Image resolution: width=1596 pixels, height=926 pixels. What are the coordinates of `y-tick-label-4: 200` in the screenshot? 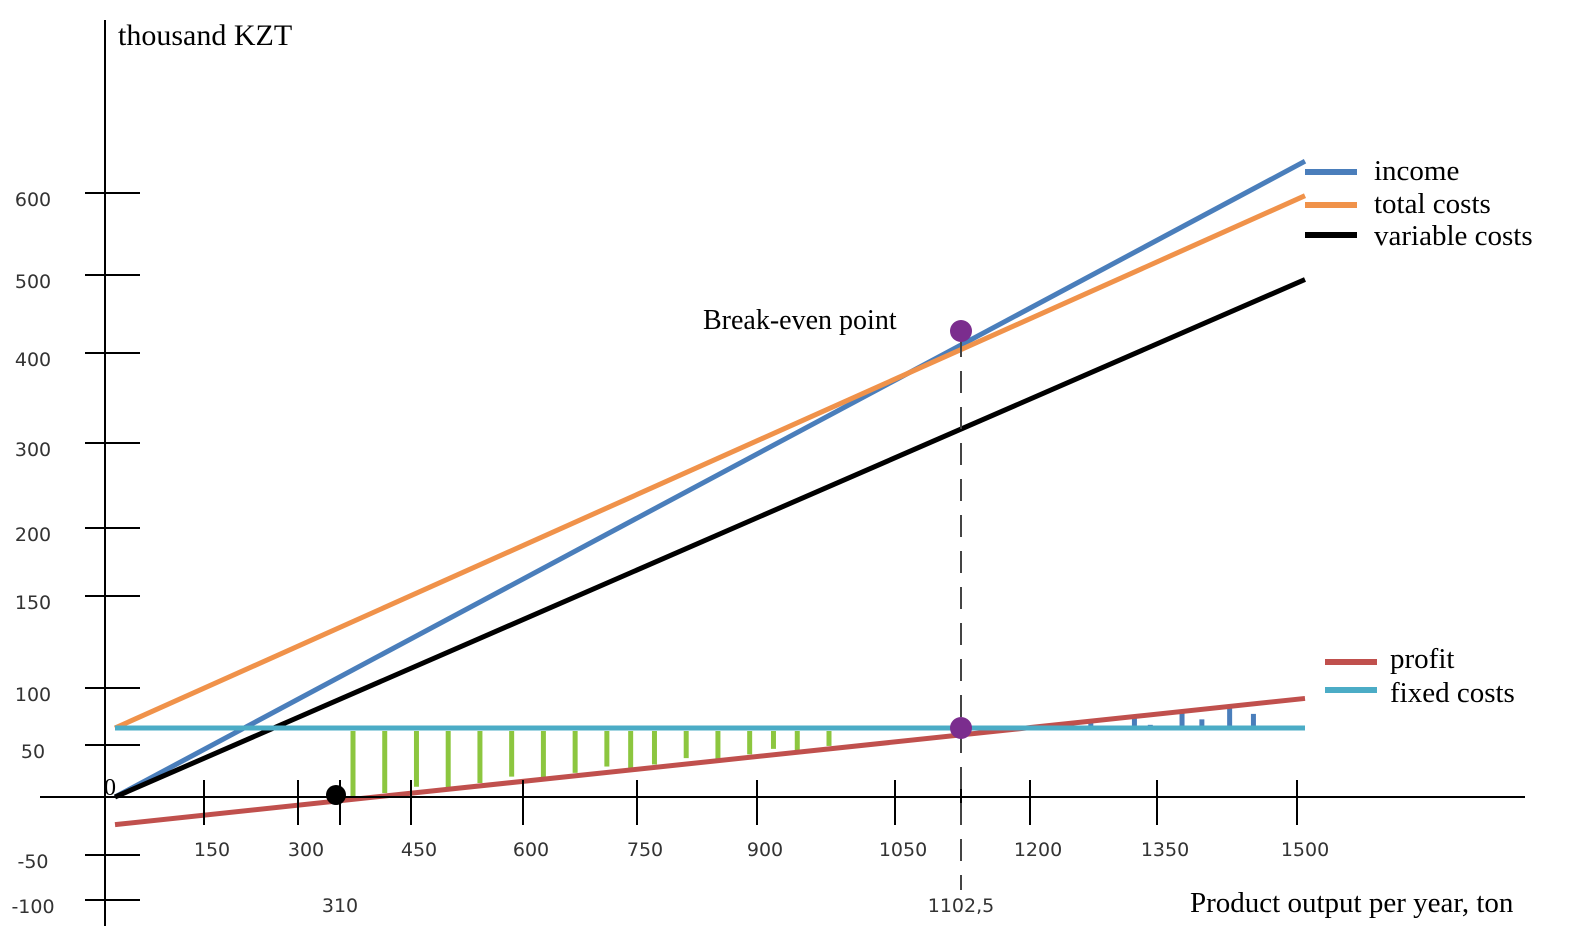 It's located at (33, 535).